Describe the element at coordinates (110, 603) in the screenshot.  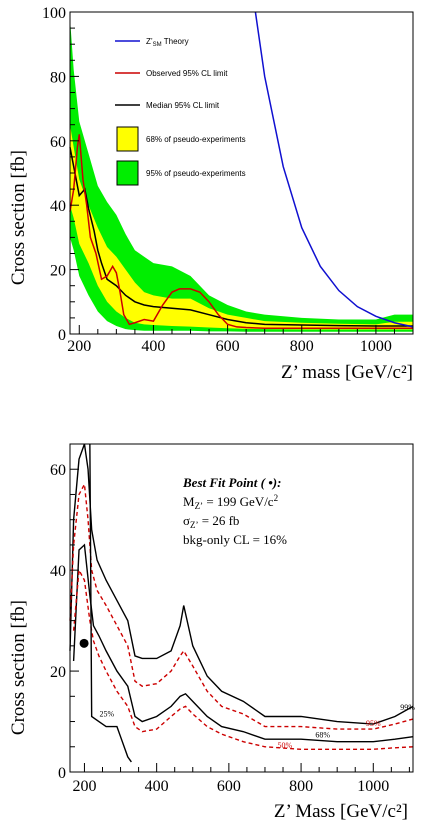
I see `contour-c25-line` at that location.